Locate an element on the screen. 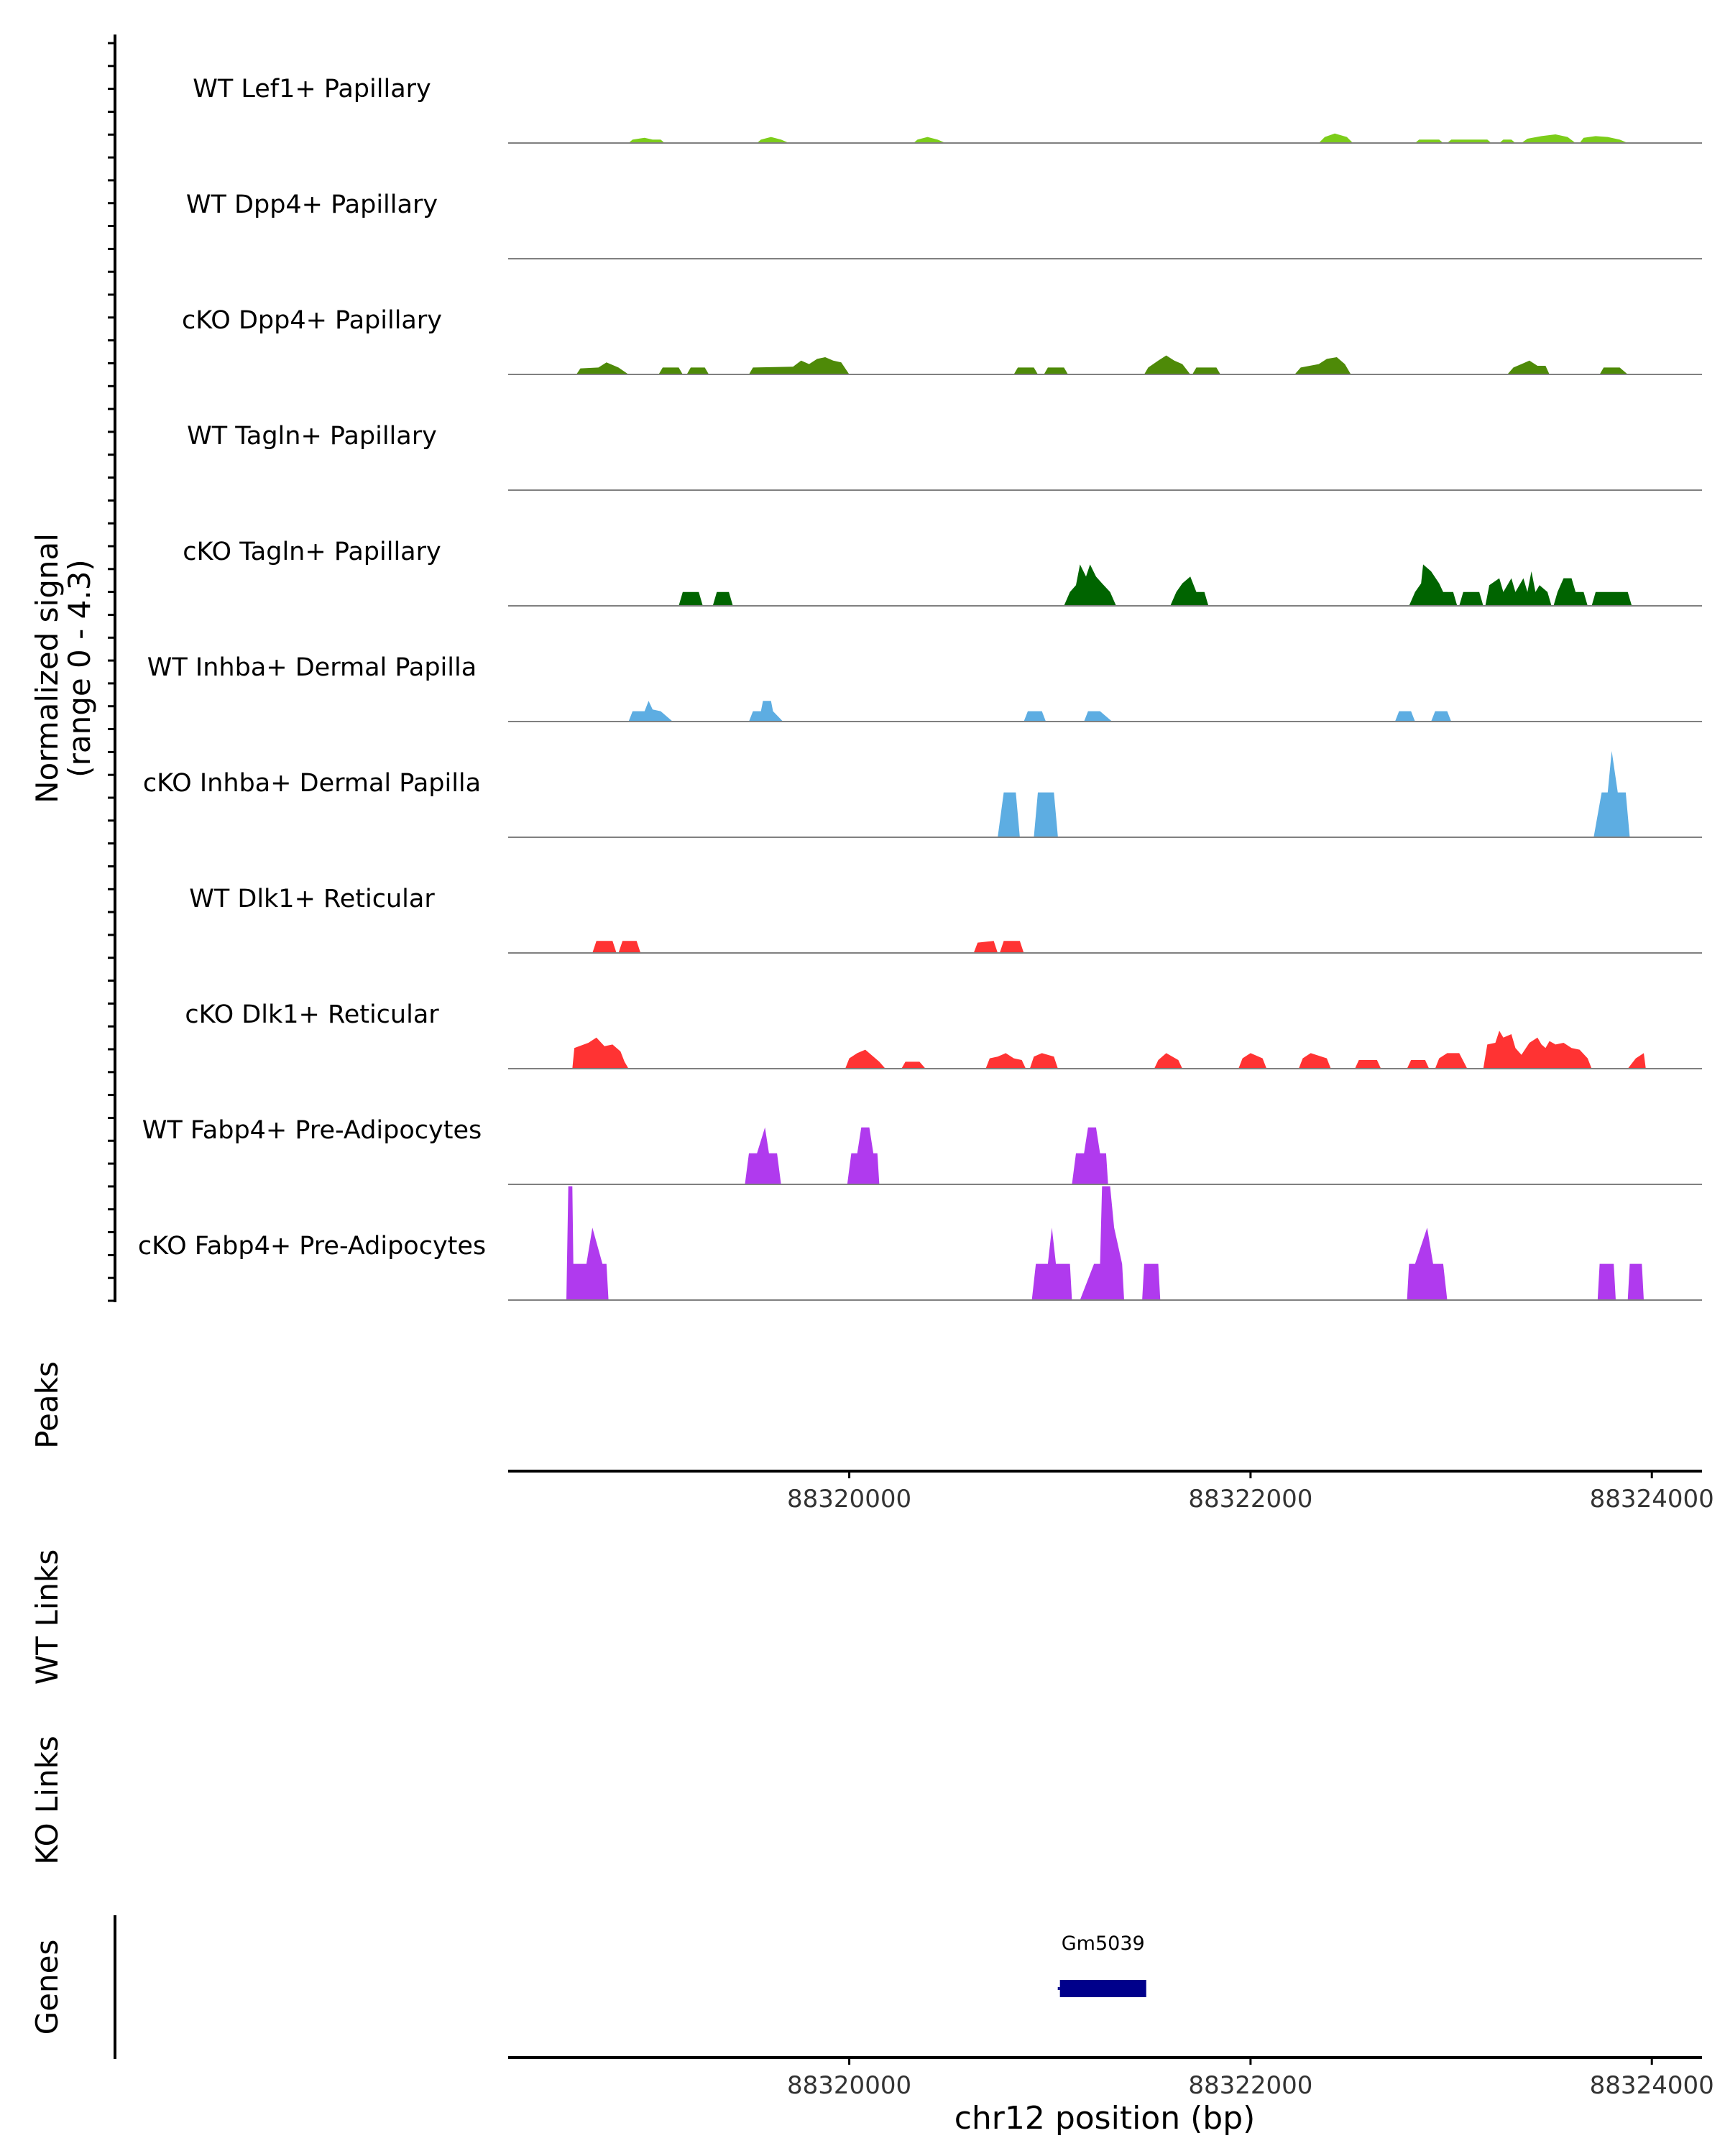 Image resolution: width=1725 pixels, height=2156 pixels. track-cko-tagln-papillary: cKO Tagln+ Papillary is located at coordinates (942, 572).